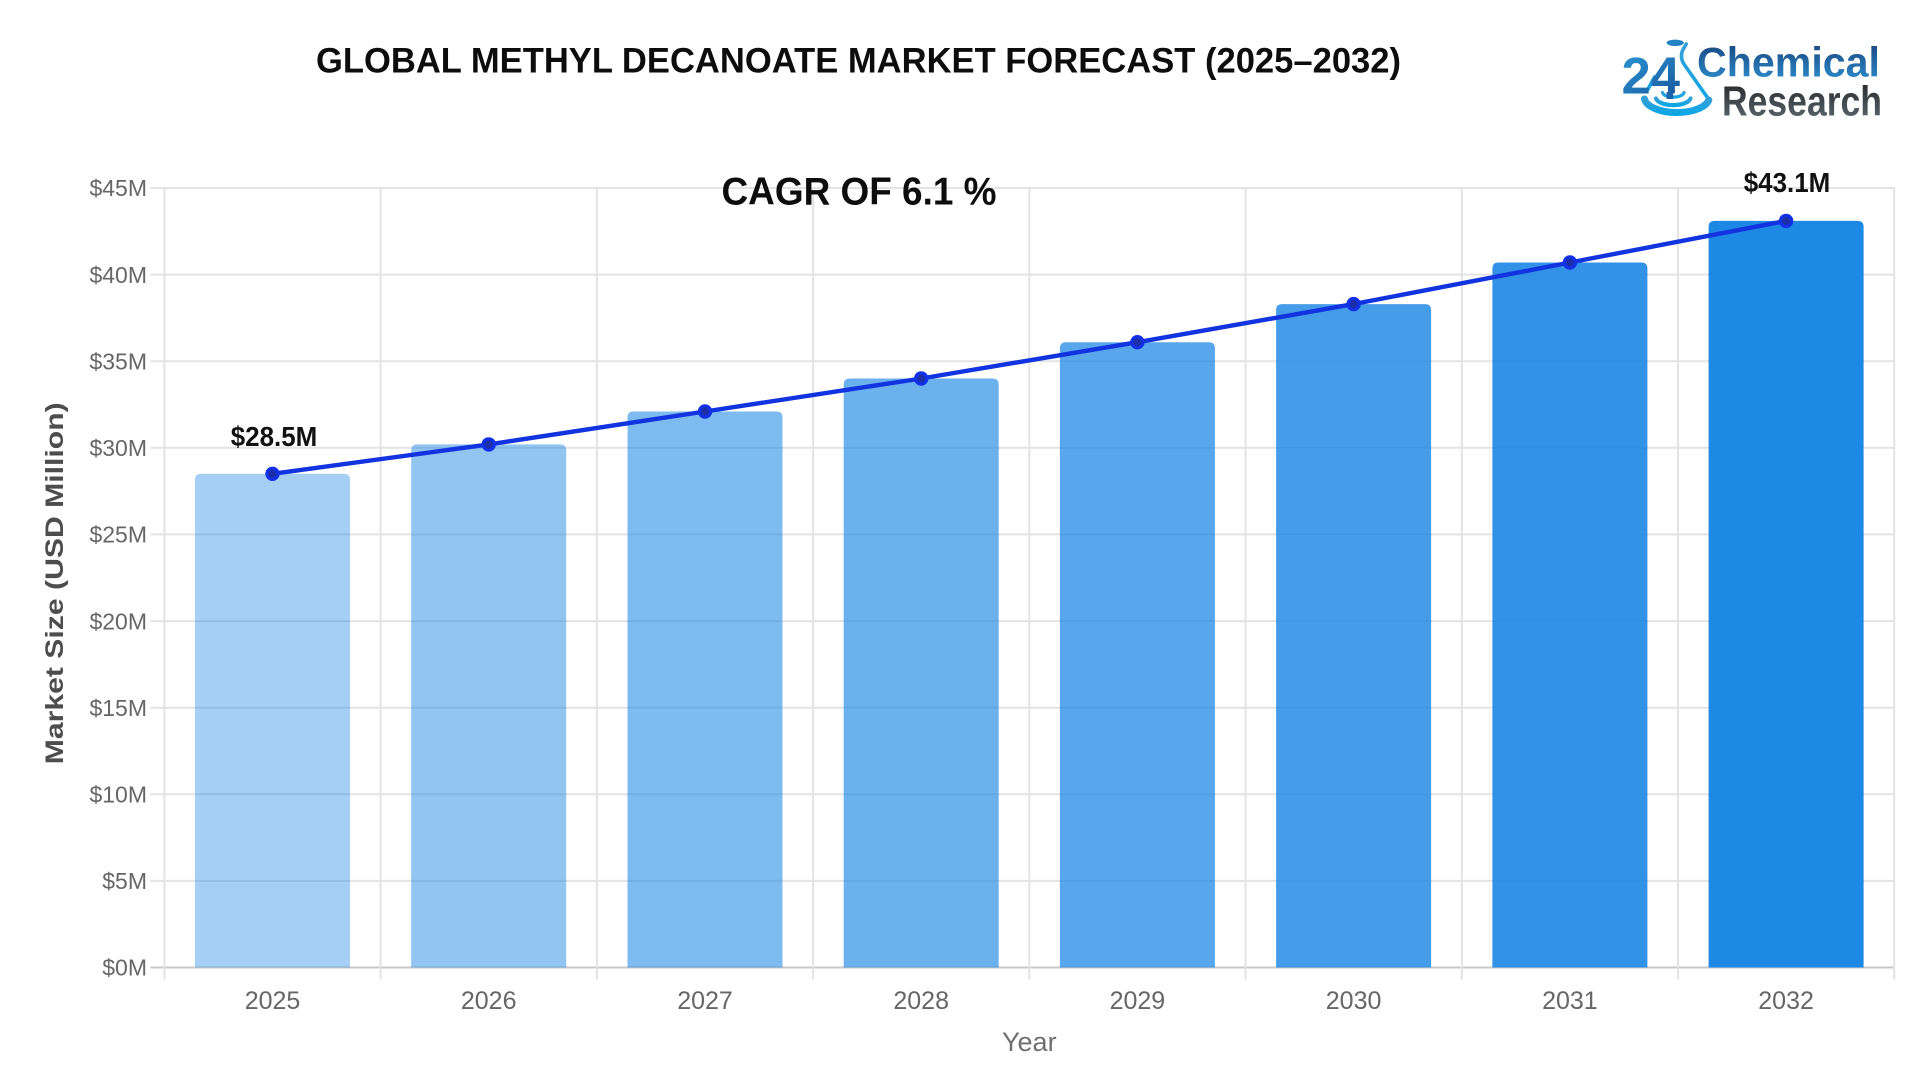 The image size is (1920, 1080). I want to click on svg-text: 2025, so click(273, 1001).